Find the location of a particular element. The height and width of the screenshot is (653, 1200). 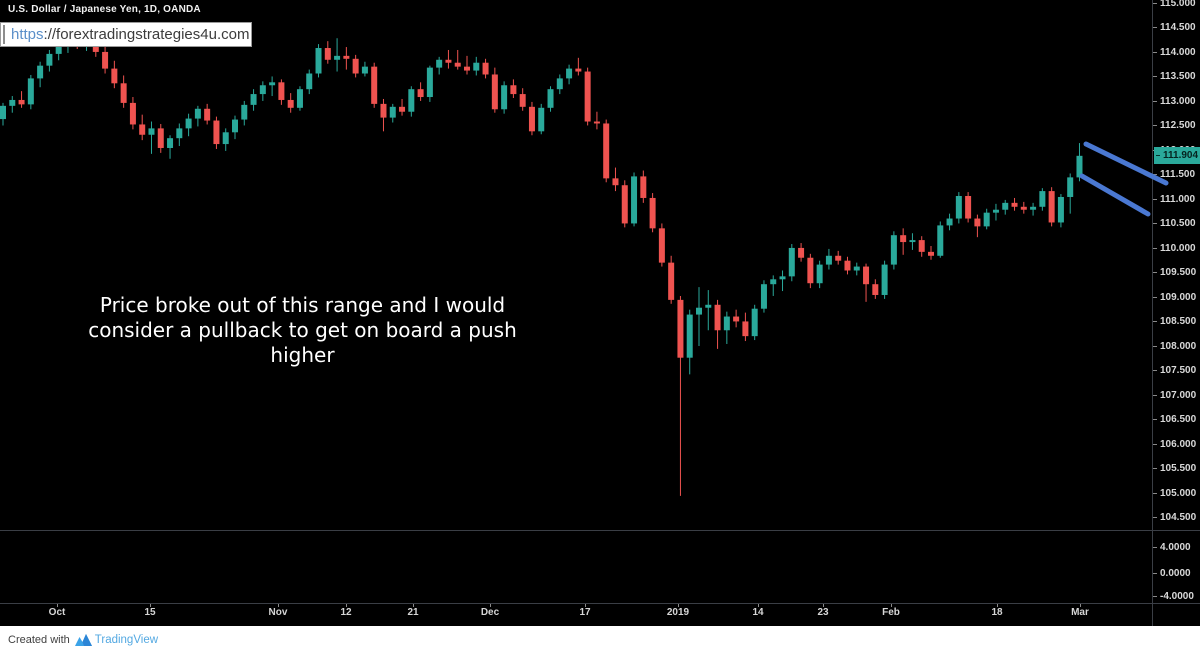

indicator-axis-label: 4.0000 is located at coordinates (1172, 547).